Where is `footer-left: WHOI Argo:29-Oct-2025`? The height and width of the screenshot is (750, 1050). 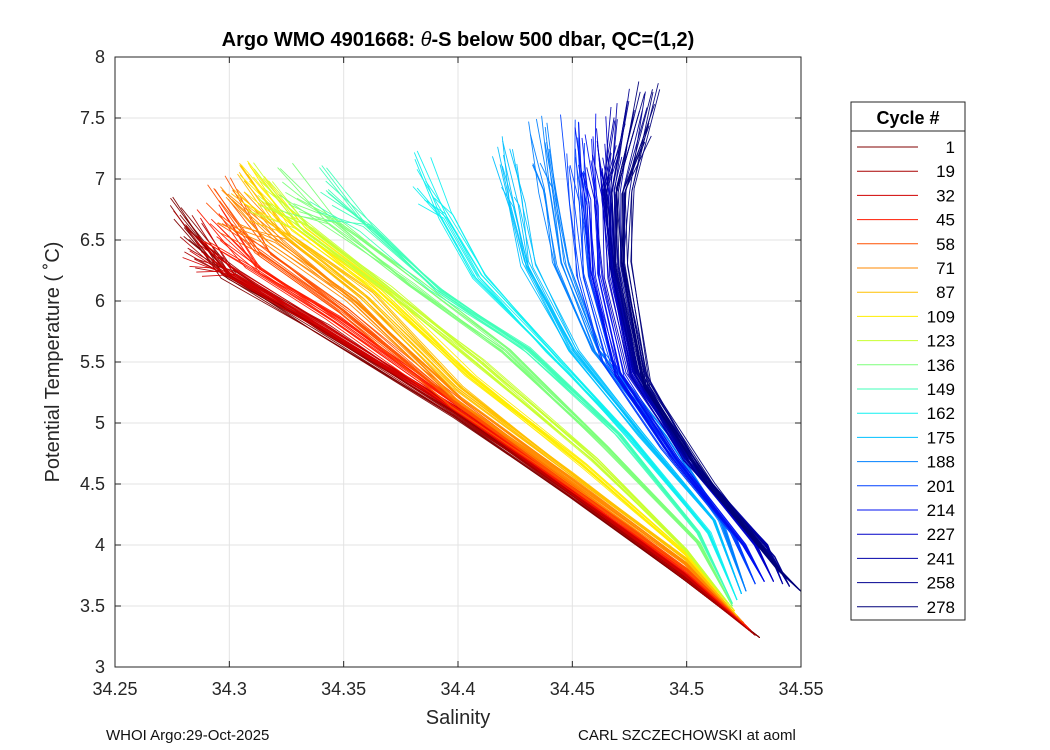 footer-left: WHOI Argo:29-Oct-2025 is located at coordinates (187, 735).